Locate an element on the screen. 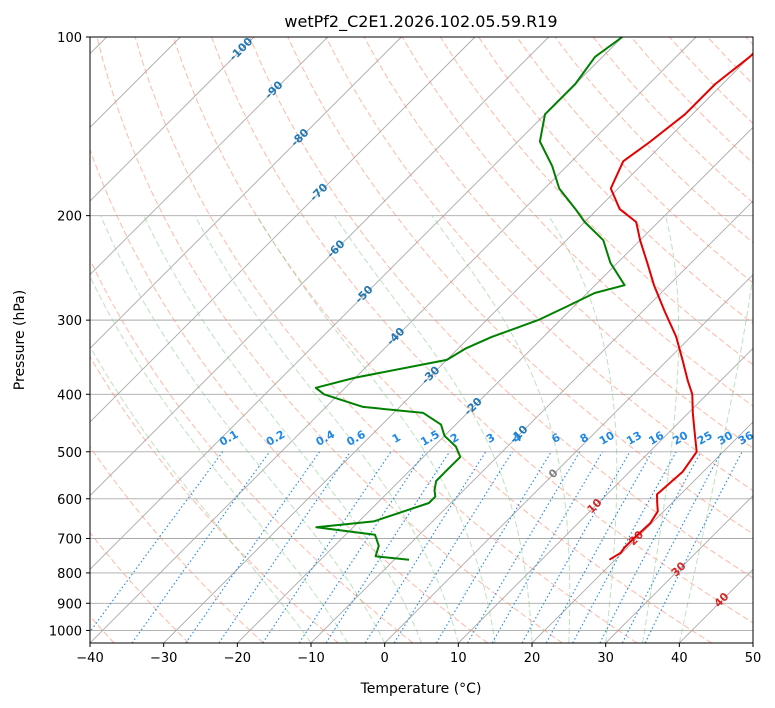  x-tick-label: 20 is located at coordinates (532, 658).